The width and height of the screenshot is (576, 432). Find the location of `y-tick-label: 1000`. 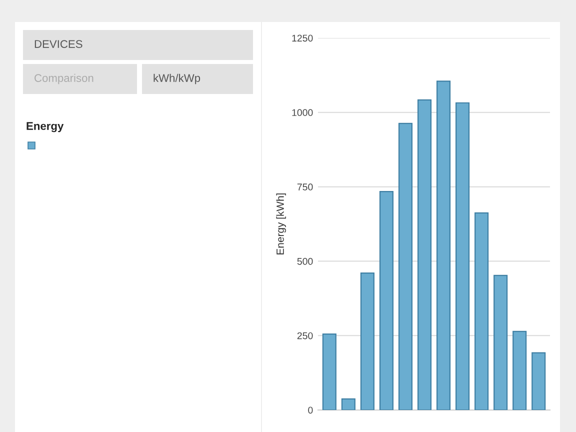

y-tick-label: 1000 is located at coordinates (302, 112).